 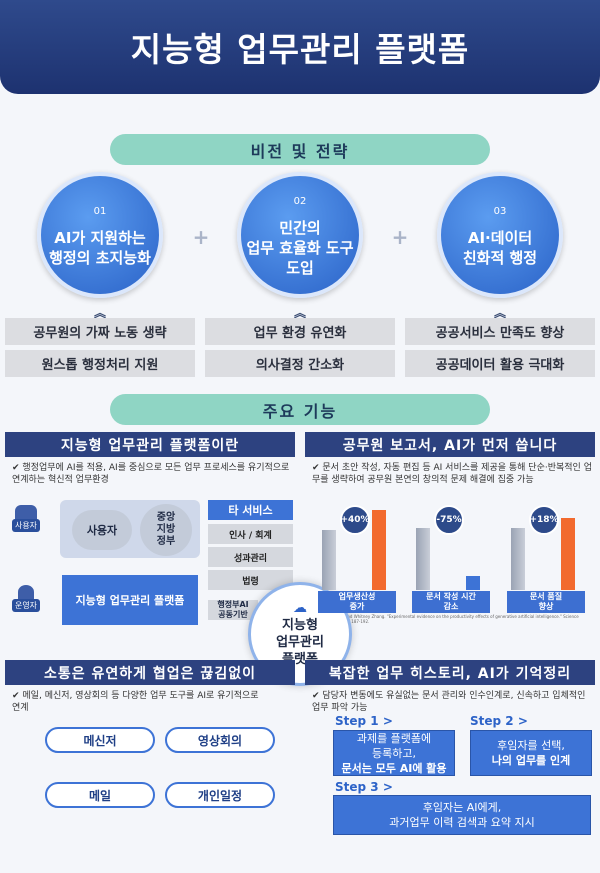 What do you see at coordinates (300, 149) in the screenshot?
I see `vision-title: 비전 및 전략` at bounding box center [300, 149].